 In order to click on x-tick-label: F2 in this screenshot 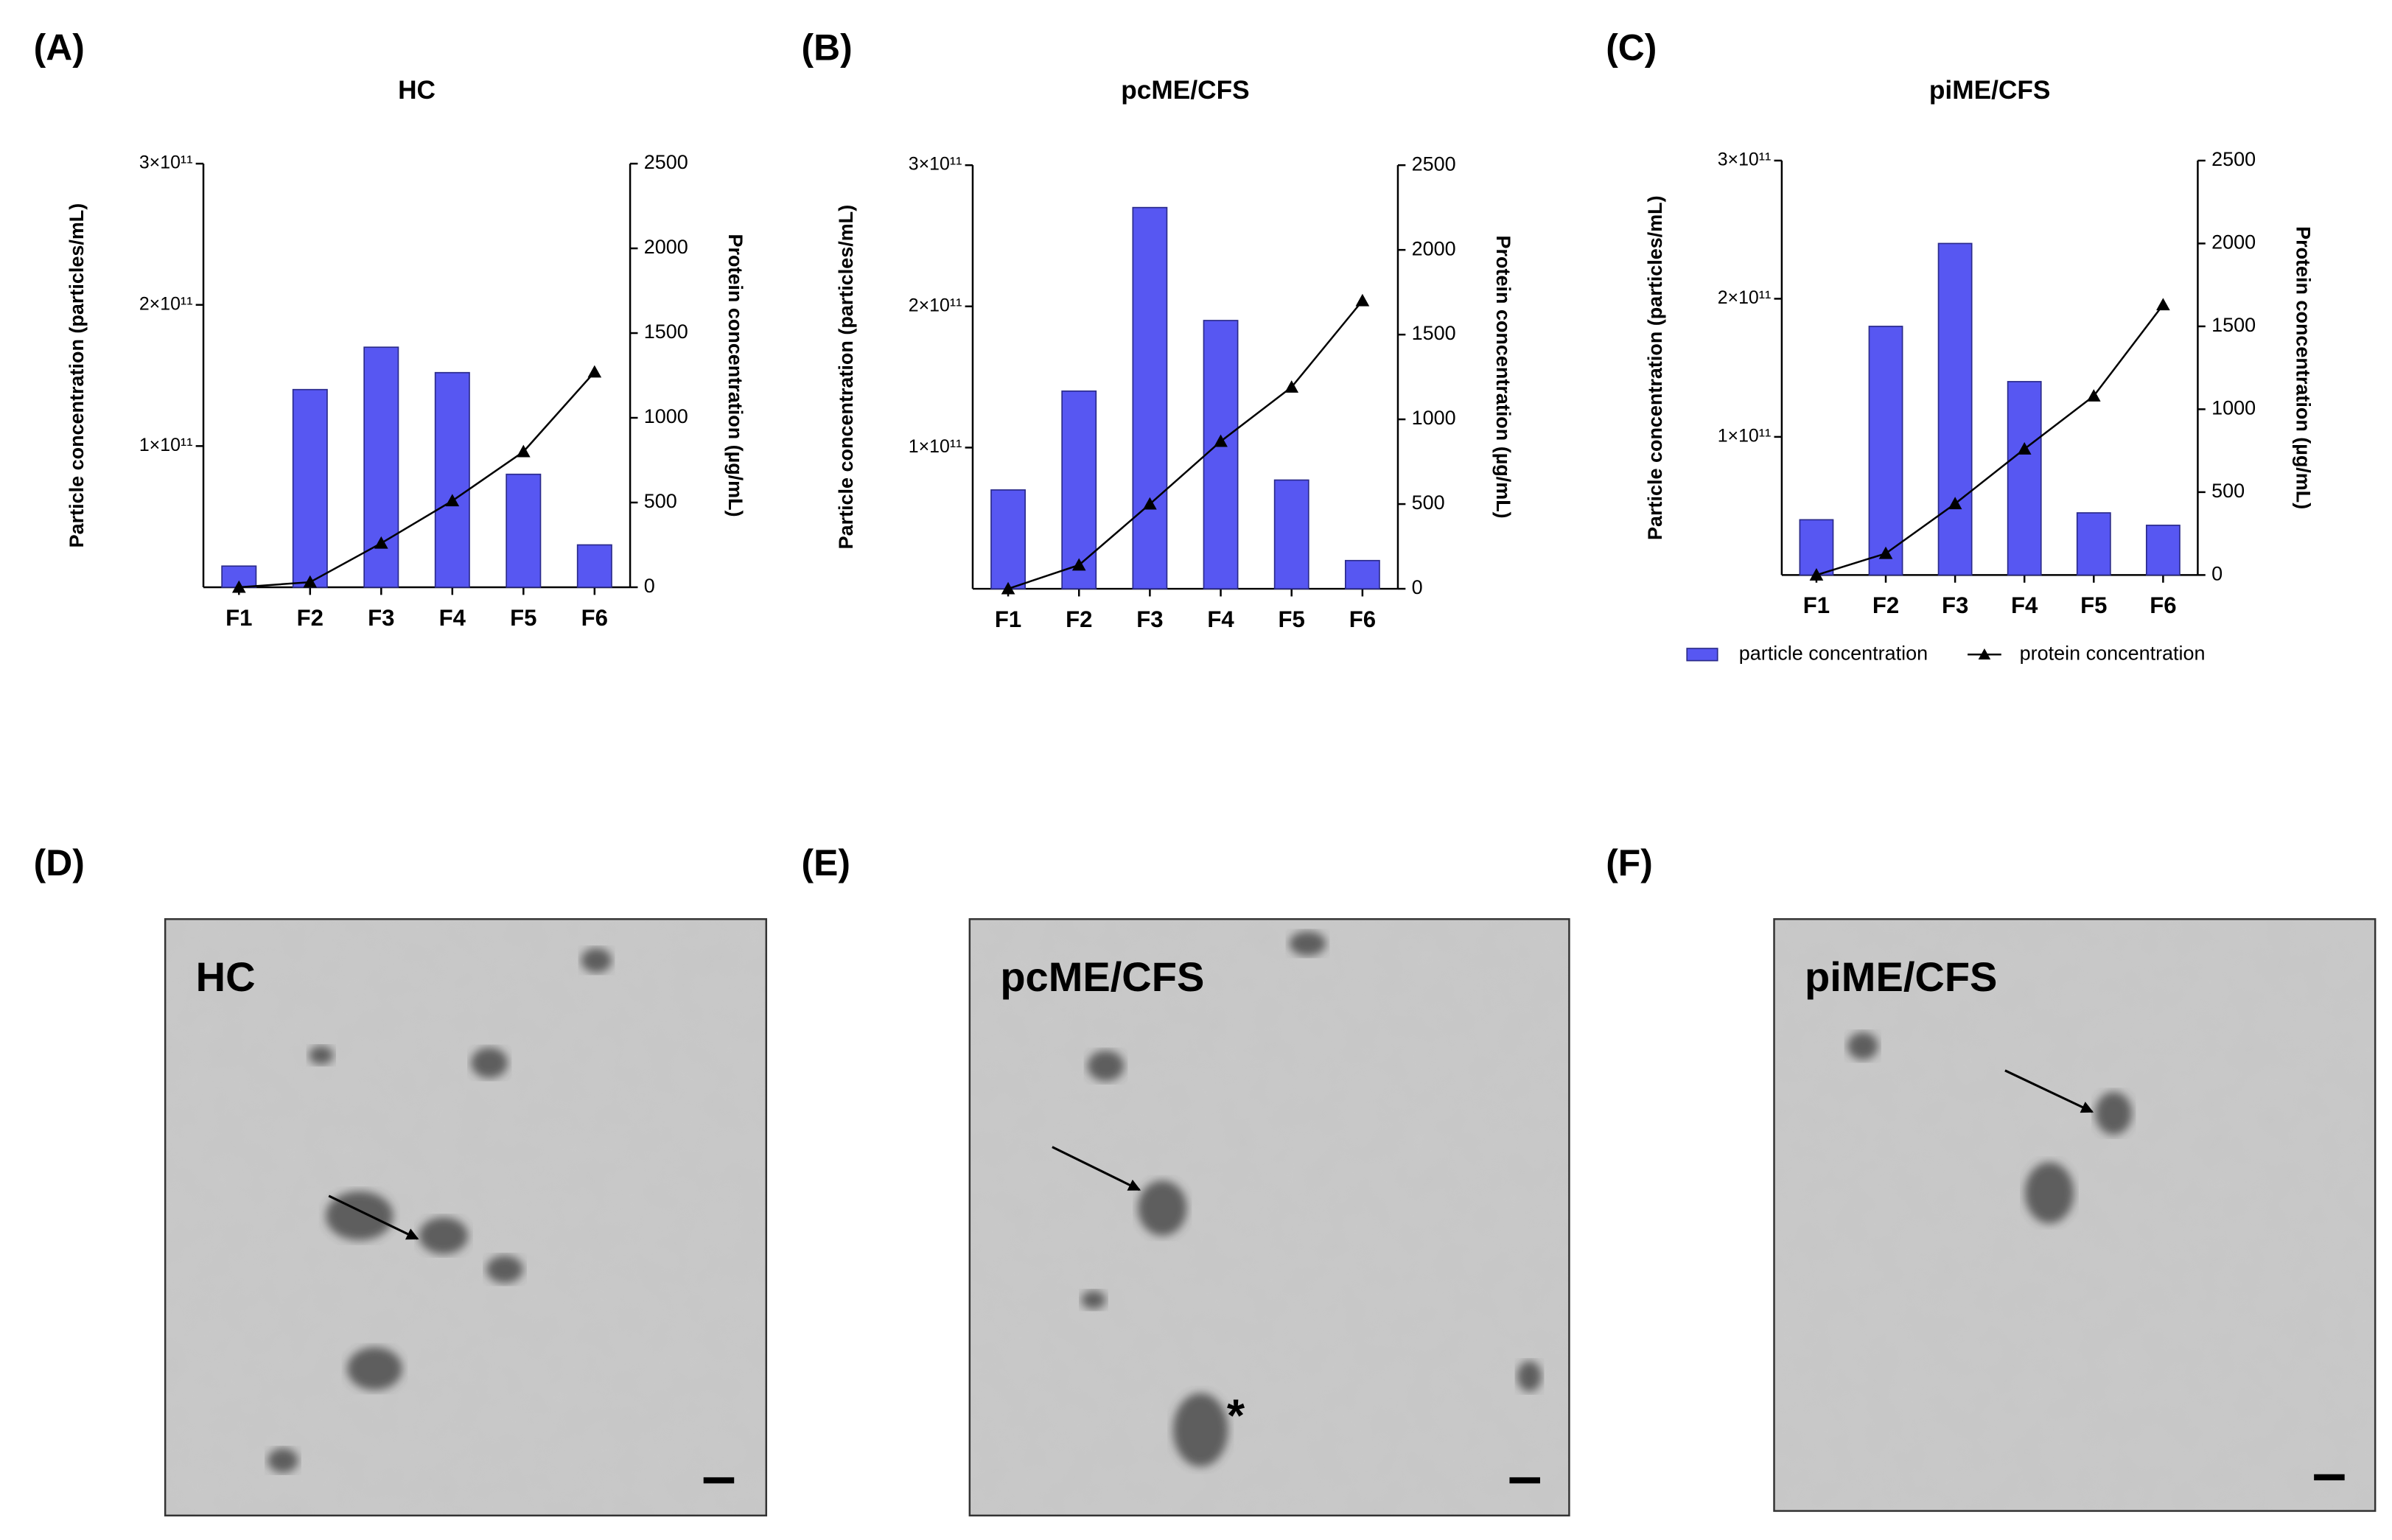, I will do `click(1885, 605)`.